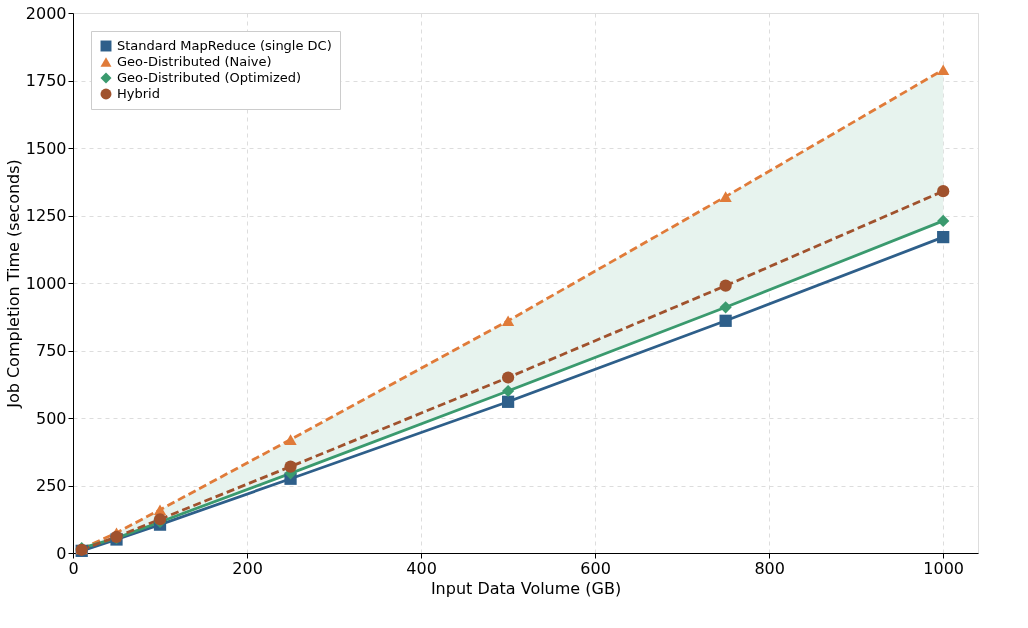  What do you see at coordinates (421, 568) in the screenshot?
I see `x-tick-label: 400` at bounding box center [421, 568].